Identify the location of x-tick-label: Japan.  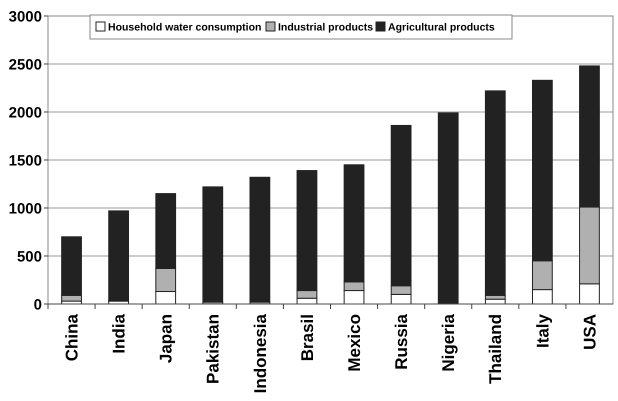
(166, 339).